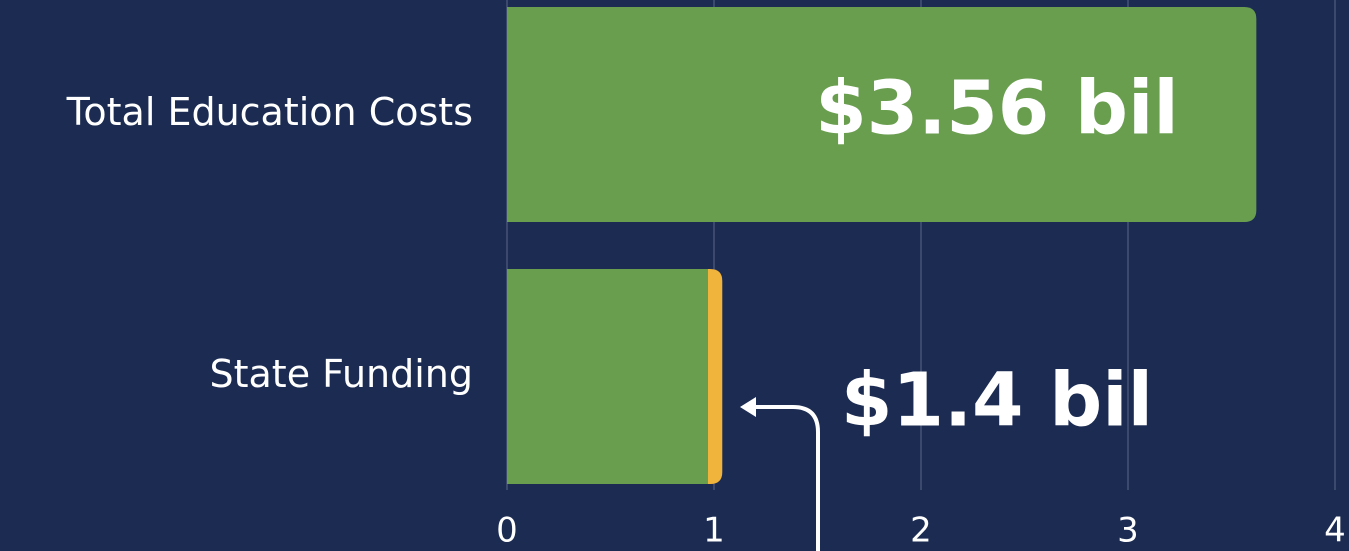 The width and height of the screenshot is (1349, 551). What do you see at coordinates (714, 531) in the screenshot?
I see `x-tick-label: 1` at bounding box center [714, 531].